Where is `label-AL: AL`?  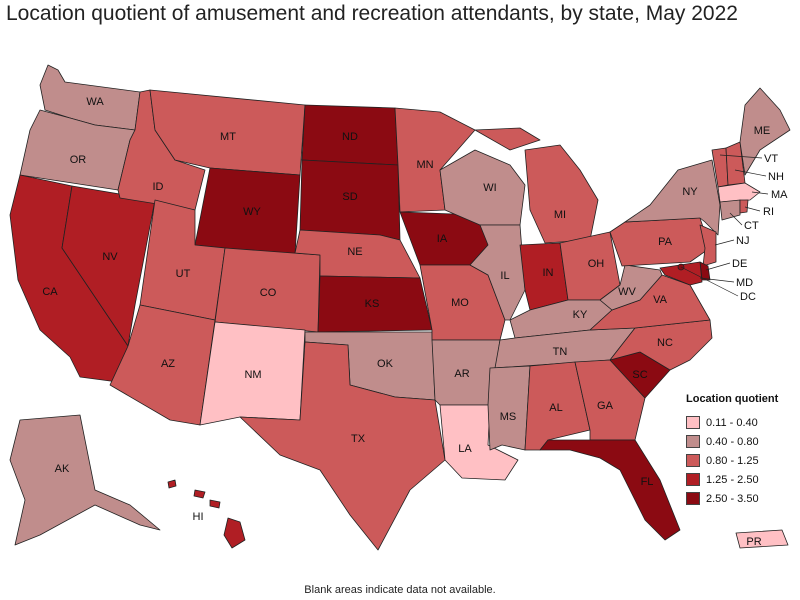
label-AL: AL is located at coordinates (555, 408).